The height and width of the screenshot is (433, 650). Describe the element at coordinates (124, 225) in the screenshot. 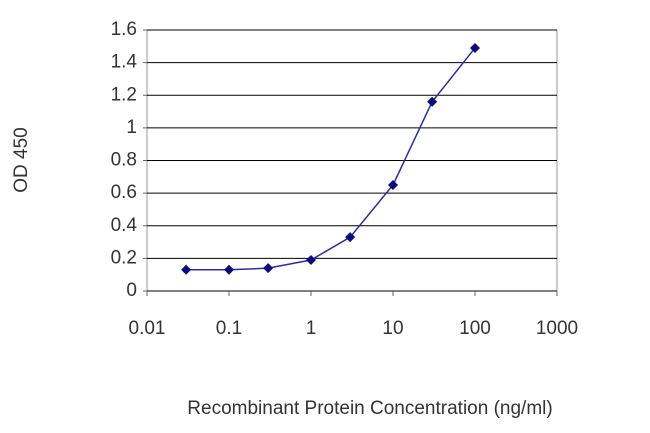

I see `y-tick-label: 0.4` at that location.